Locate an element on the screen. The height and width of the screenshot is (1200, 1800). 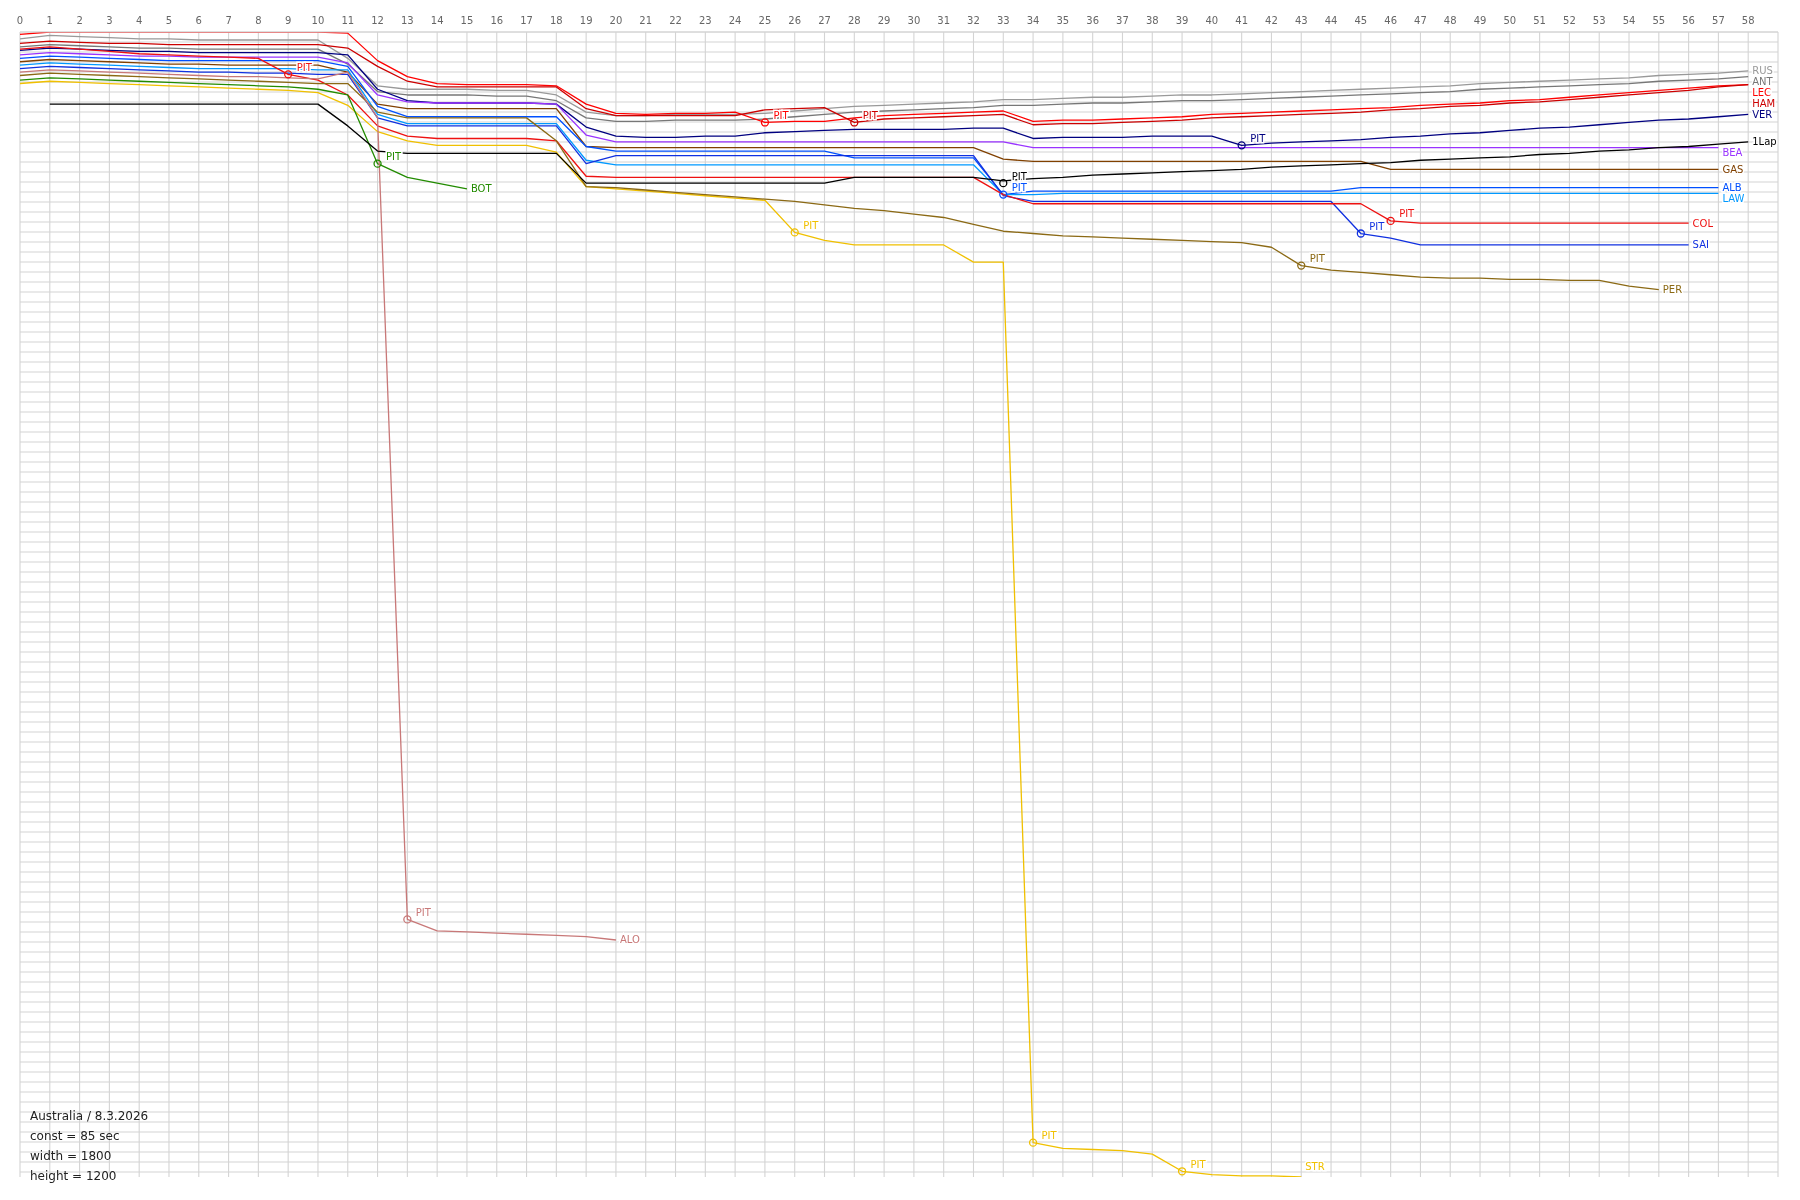
x-tick-label: 0 is located at coordinates (20, 20).